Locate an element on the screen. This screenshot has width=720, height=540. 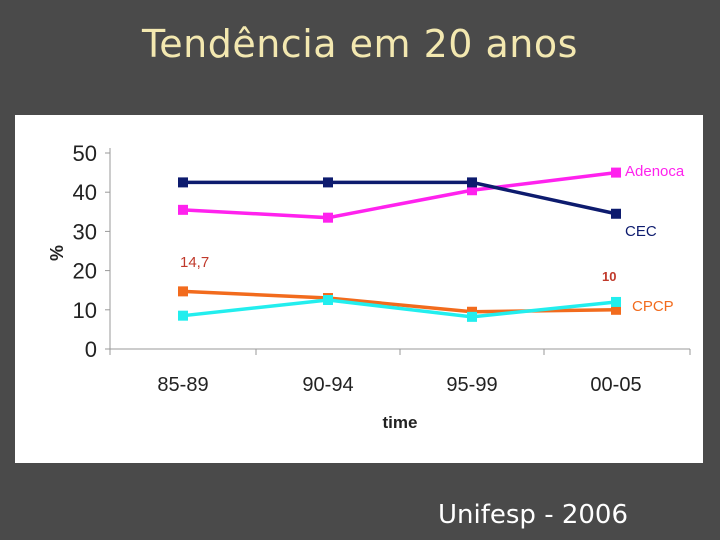
x-axis-label: time is located at coordinates (400, 422).